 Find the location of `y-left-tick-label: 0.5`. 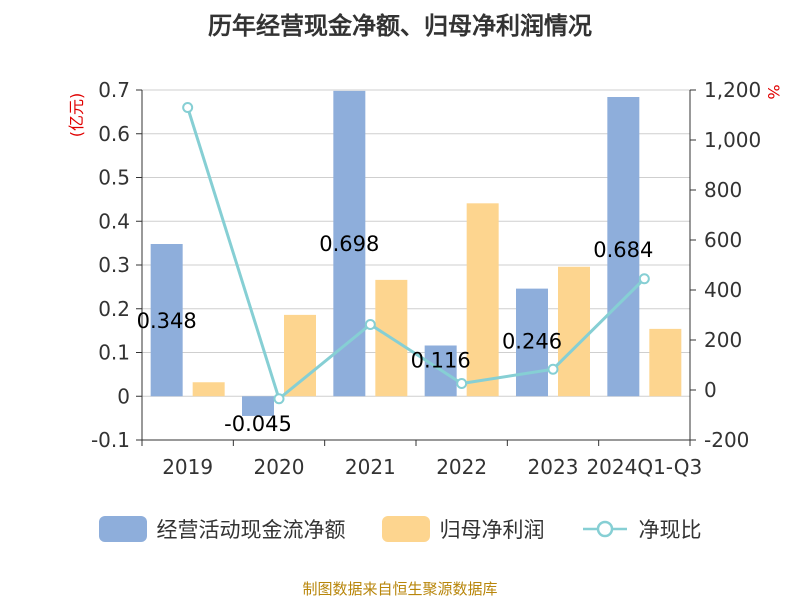

y-left-tick-label: 0.5 is located at coordinates (114, 178).